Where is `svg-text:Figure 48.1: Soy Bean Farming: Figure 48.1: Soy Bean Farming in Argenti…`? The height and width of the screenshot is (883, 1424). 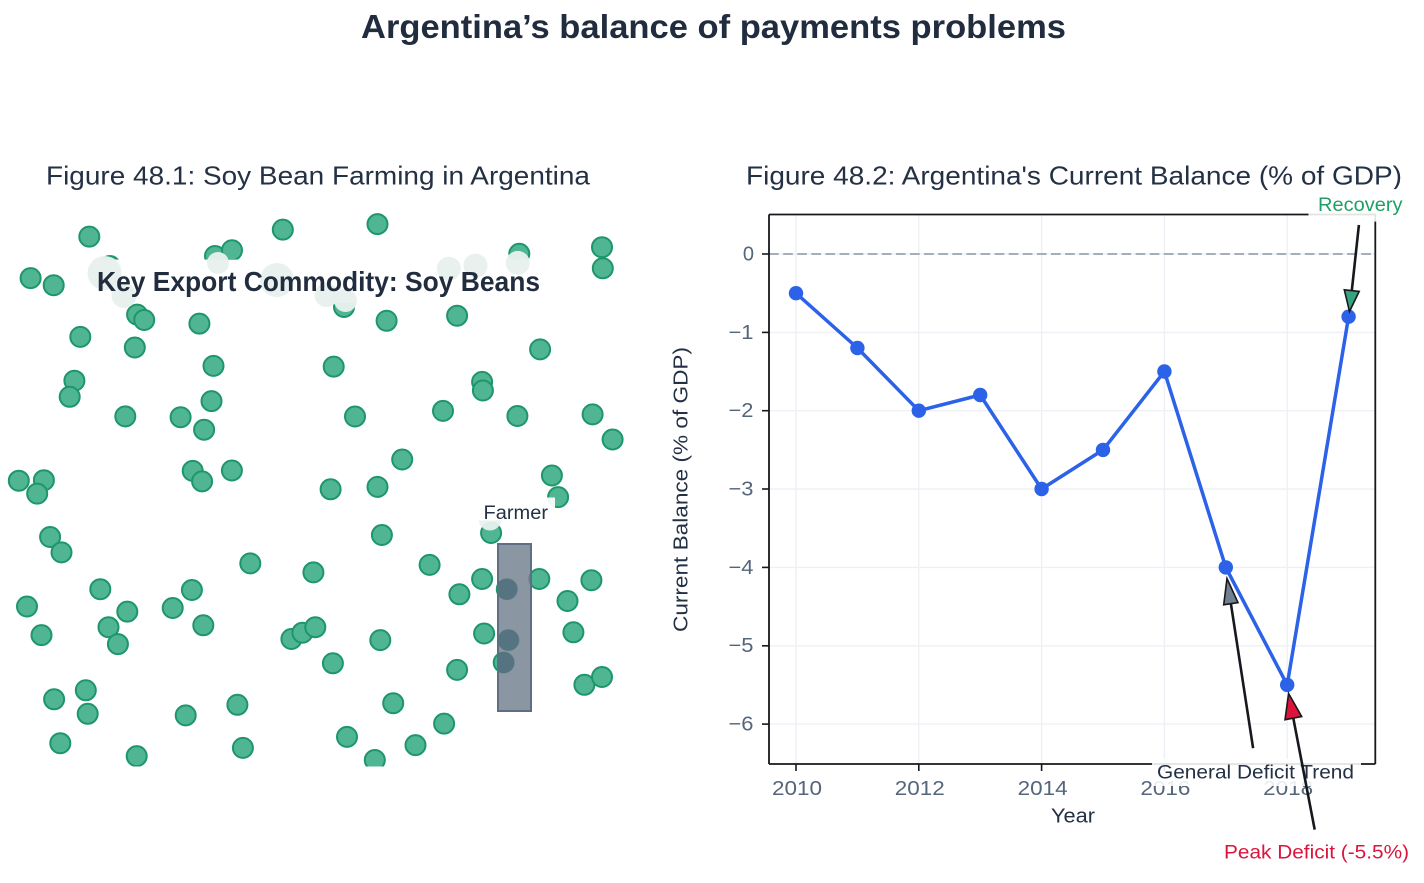 svg-text:Figure 48.1: Soy Bean Farming: Figure 48.1: Soy Bean Farming in Argenti… is located at coordinates (318, 176).